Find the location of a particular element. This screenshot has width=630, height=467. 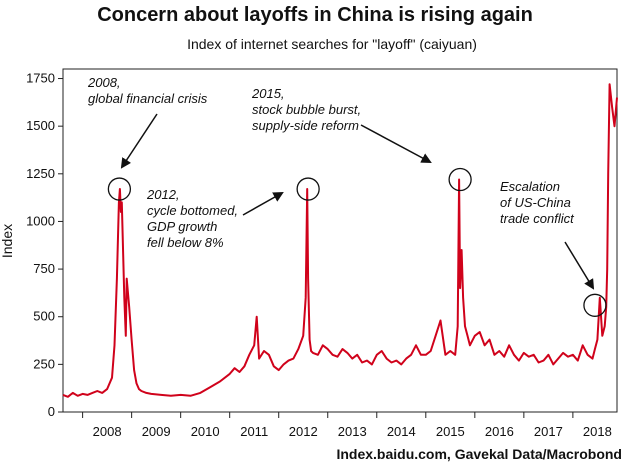

x-tick-label: 2011 is located at coordinates (254, 431).